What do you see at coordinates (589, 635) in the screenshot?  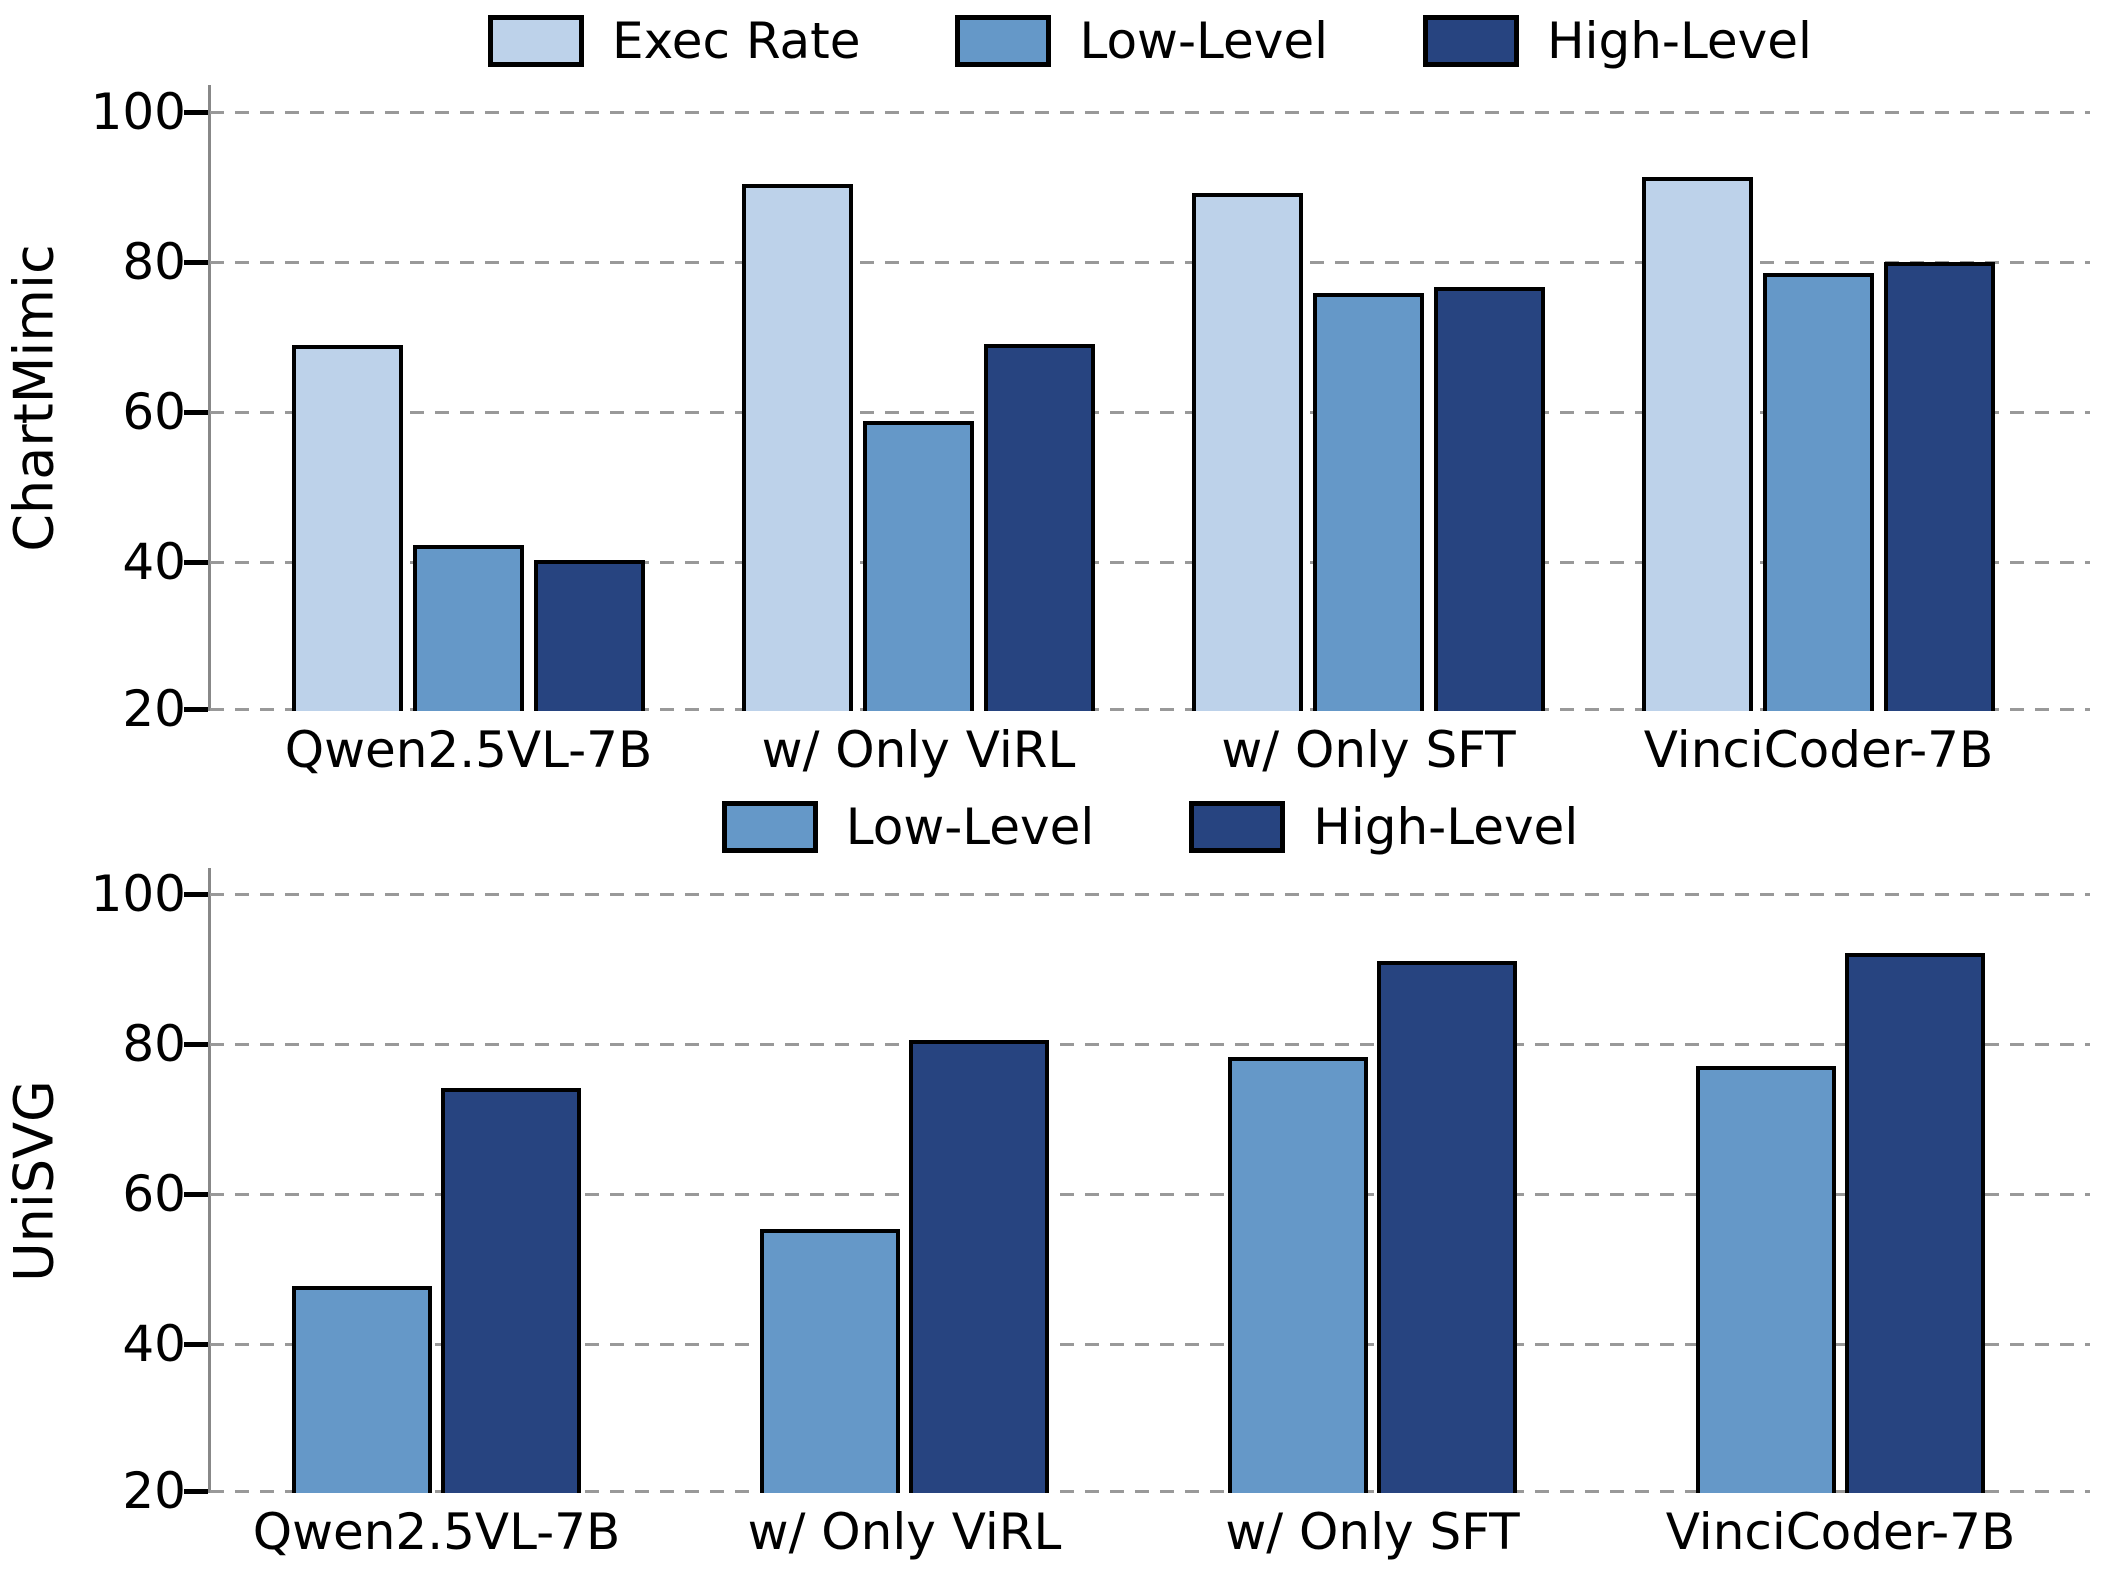 I see `bar-chartmimic-qwen2-5vl-7b-high-level` at bounding box center [589, 635].